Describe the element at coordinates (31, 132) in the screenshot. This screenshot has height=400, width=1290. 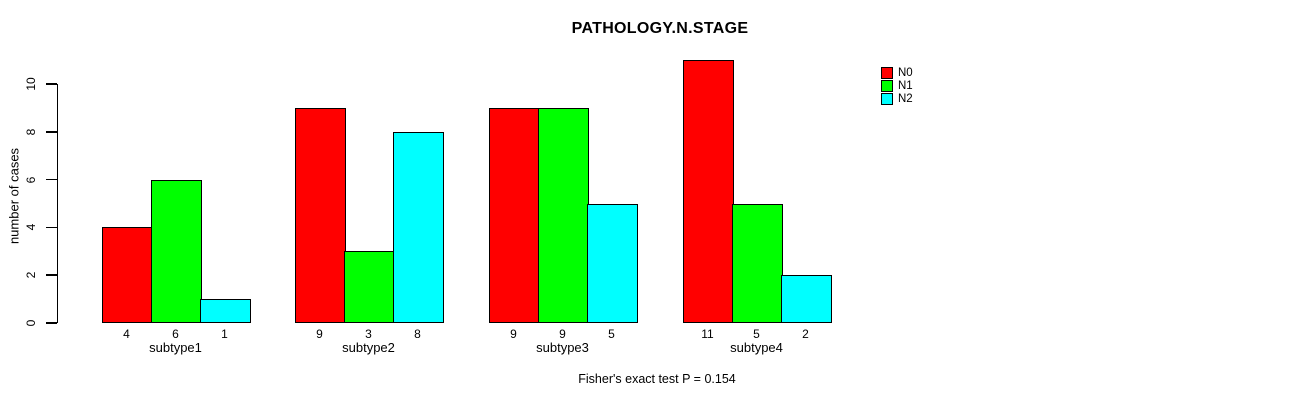
I see `y-tick-label: 8` at that location.